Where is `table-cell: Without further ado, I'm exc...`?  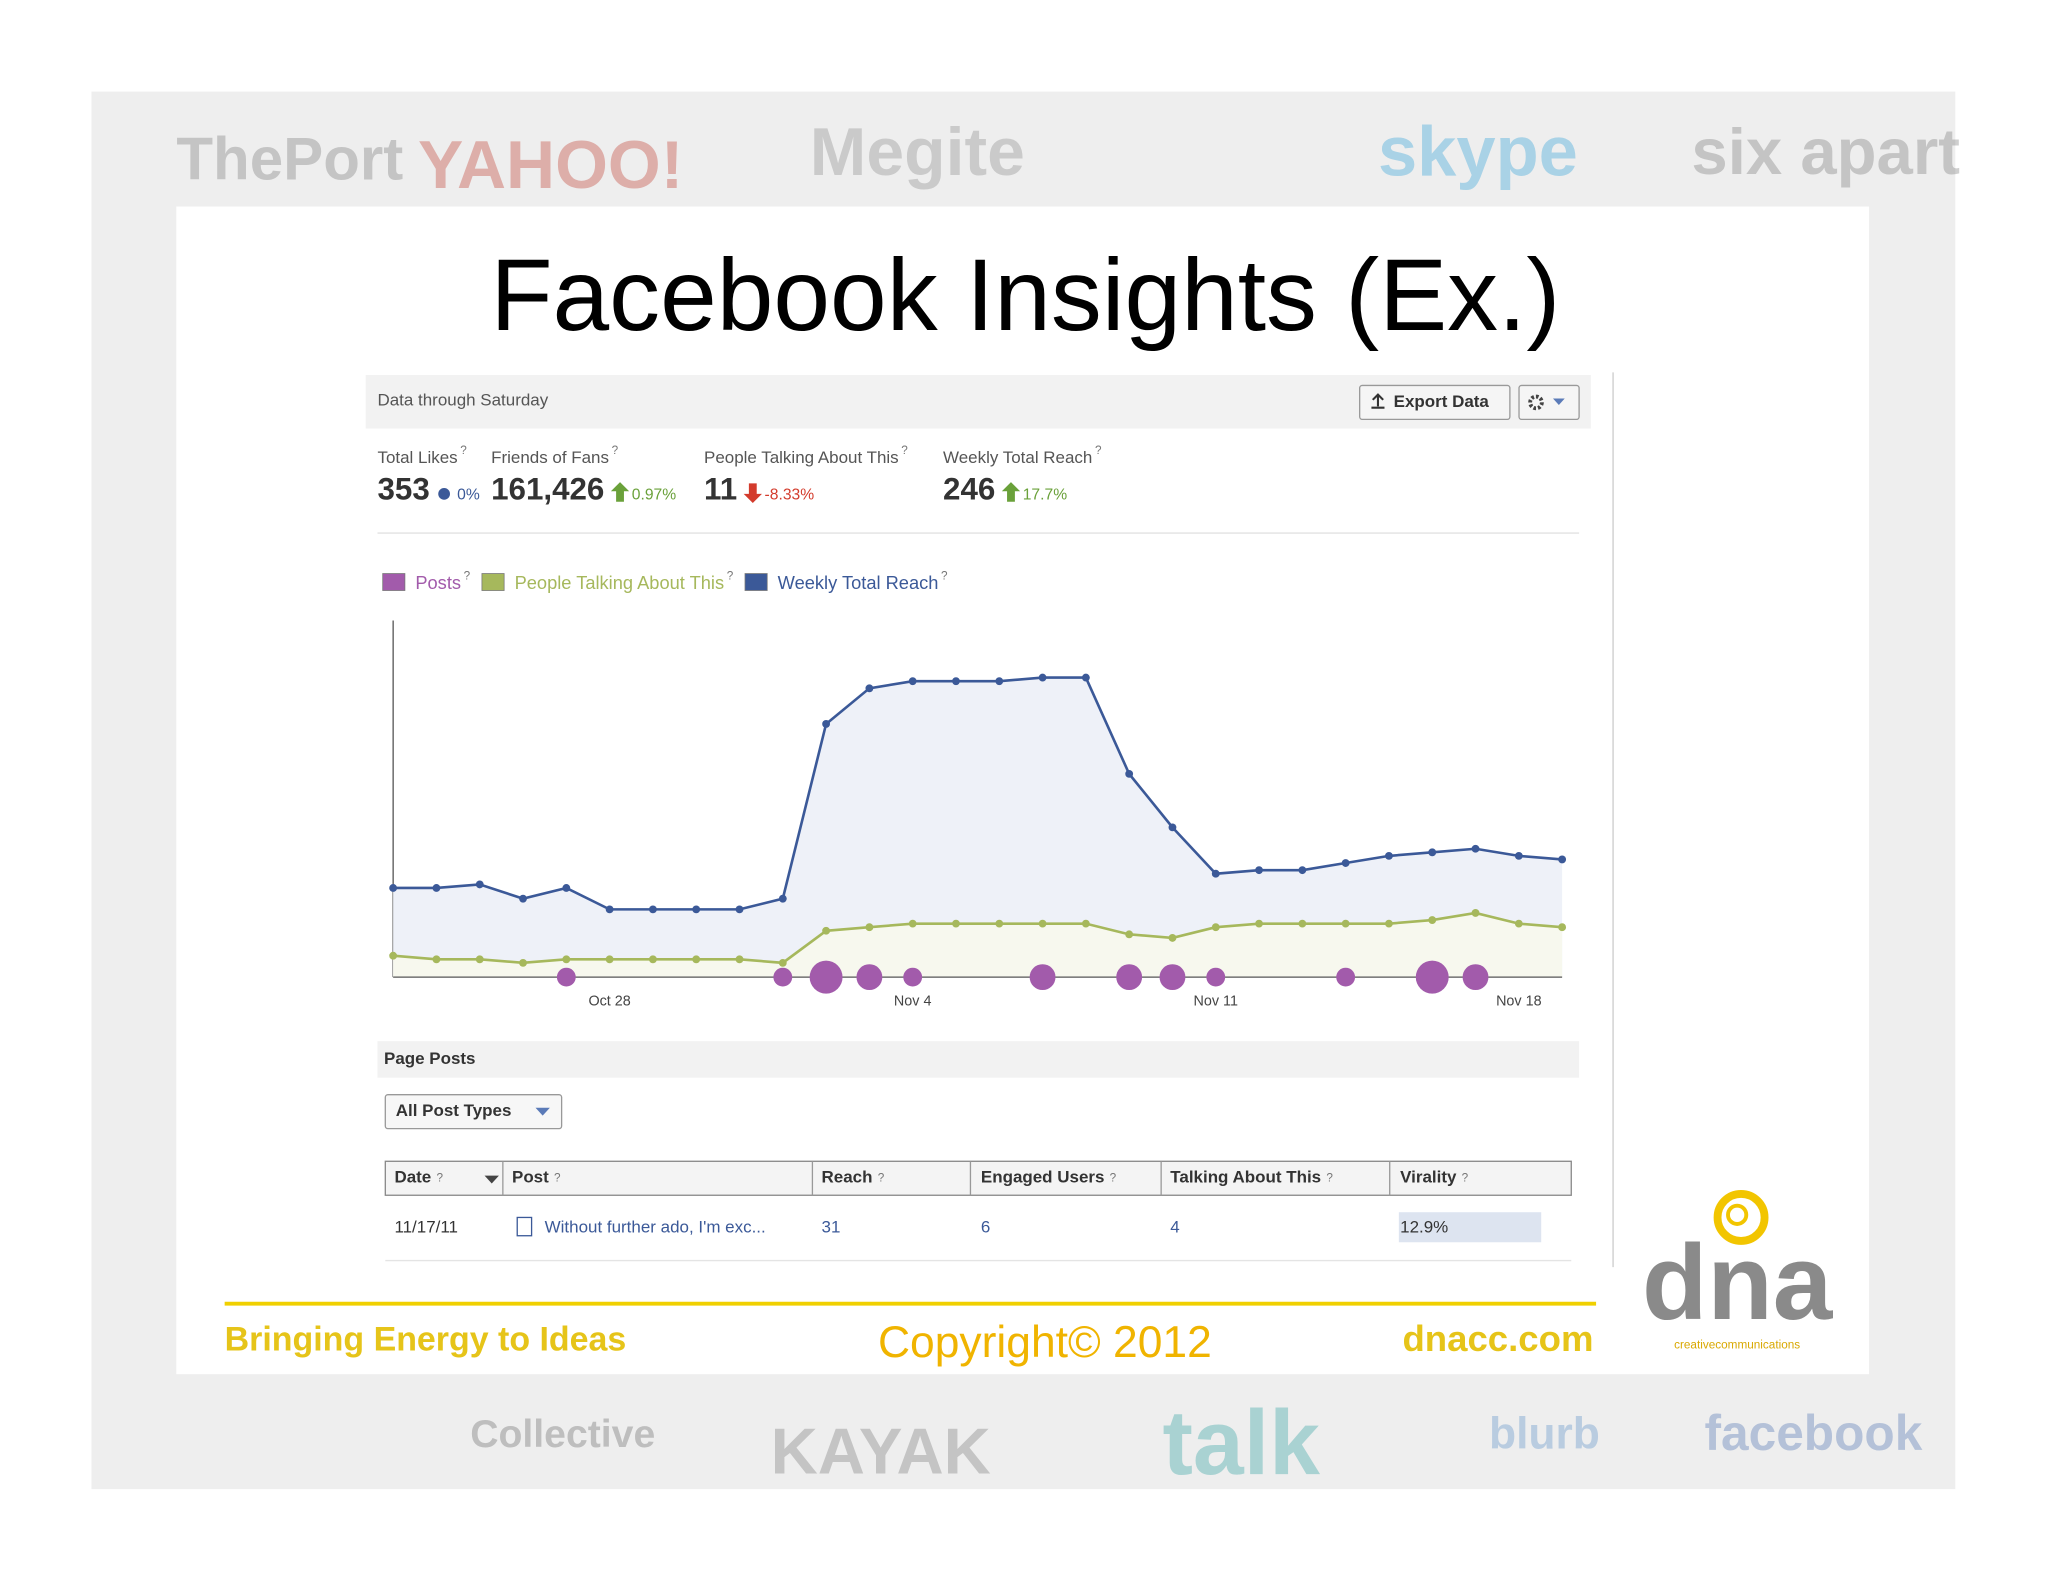
table-cell: Without further ado, I'm exc... is located at coordinates (655, 1226).